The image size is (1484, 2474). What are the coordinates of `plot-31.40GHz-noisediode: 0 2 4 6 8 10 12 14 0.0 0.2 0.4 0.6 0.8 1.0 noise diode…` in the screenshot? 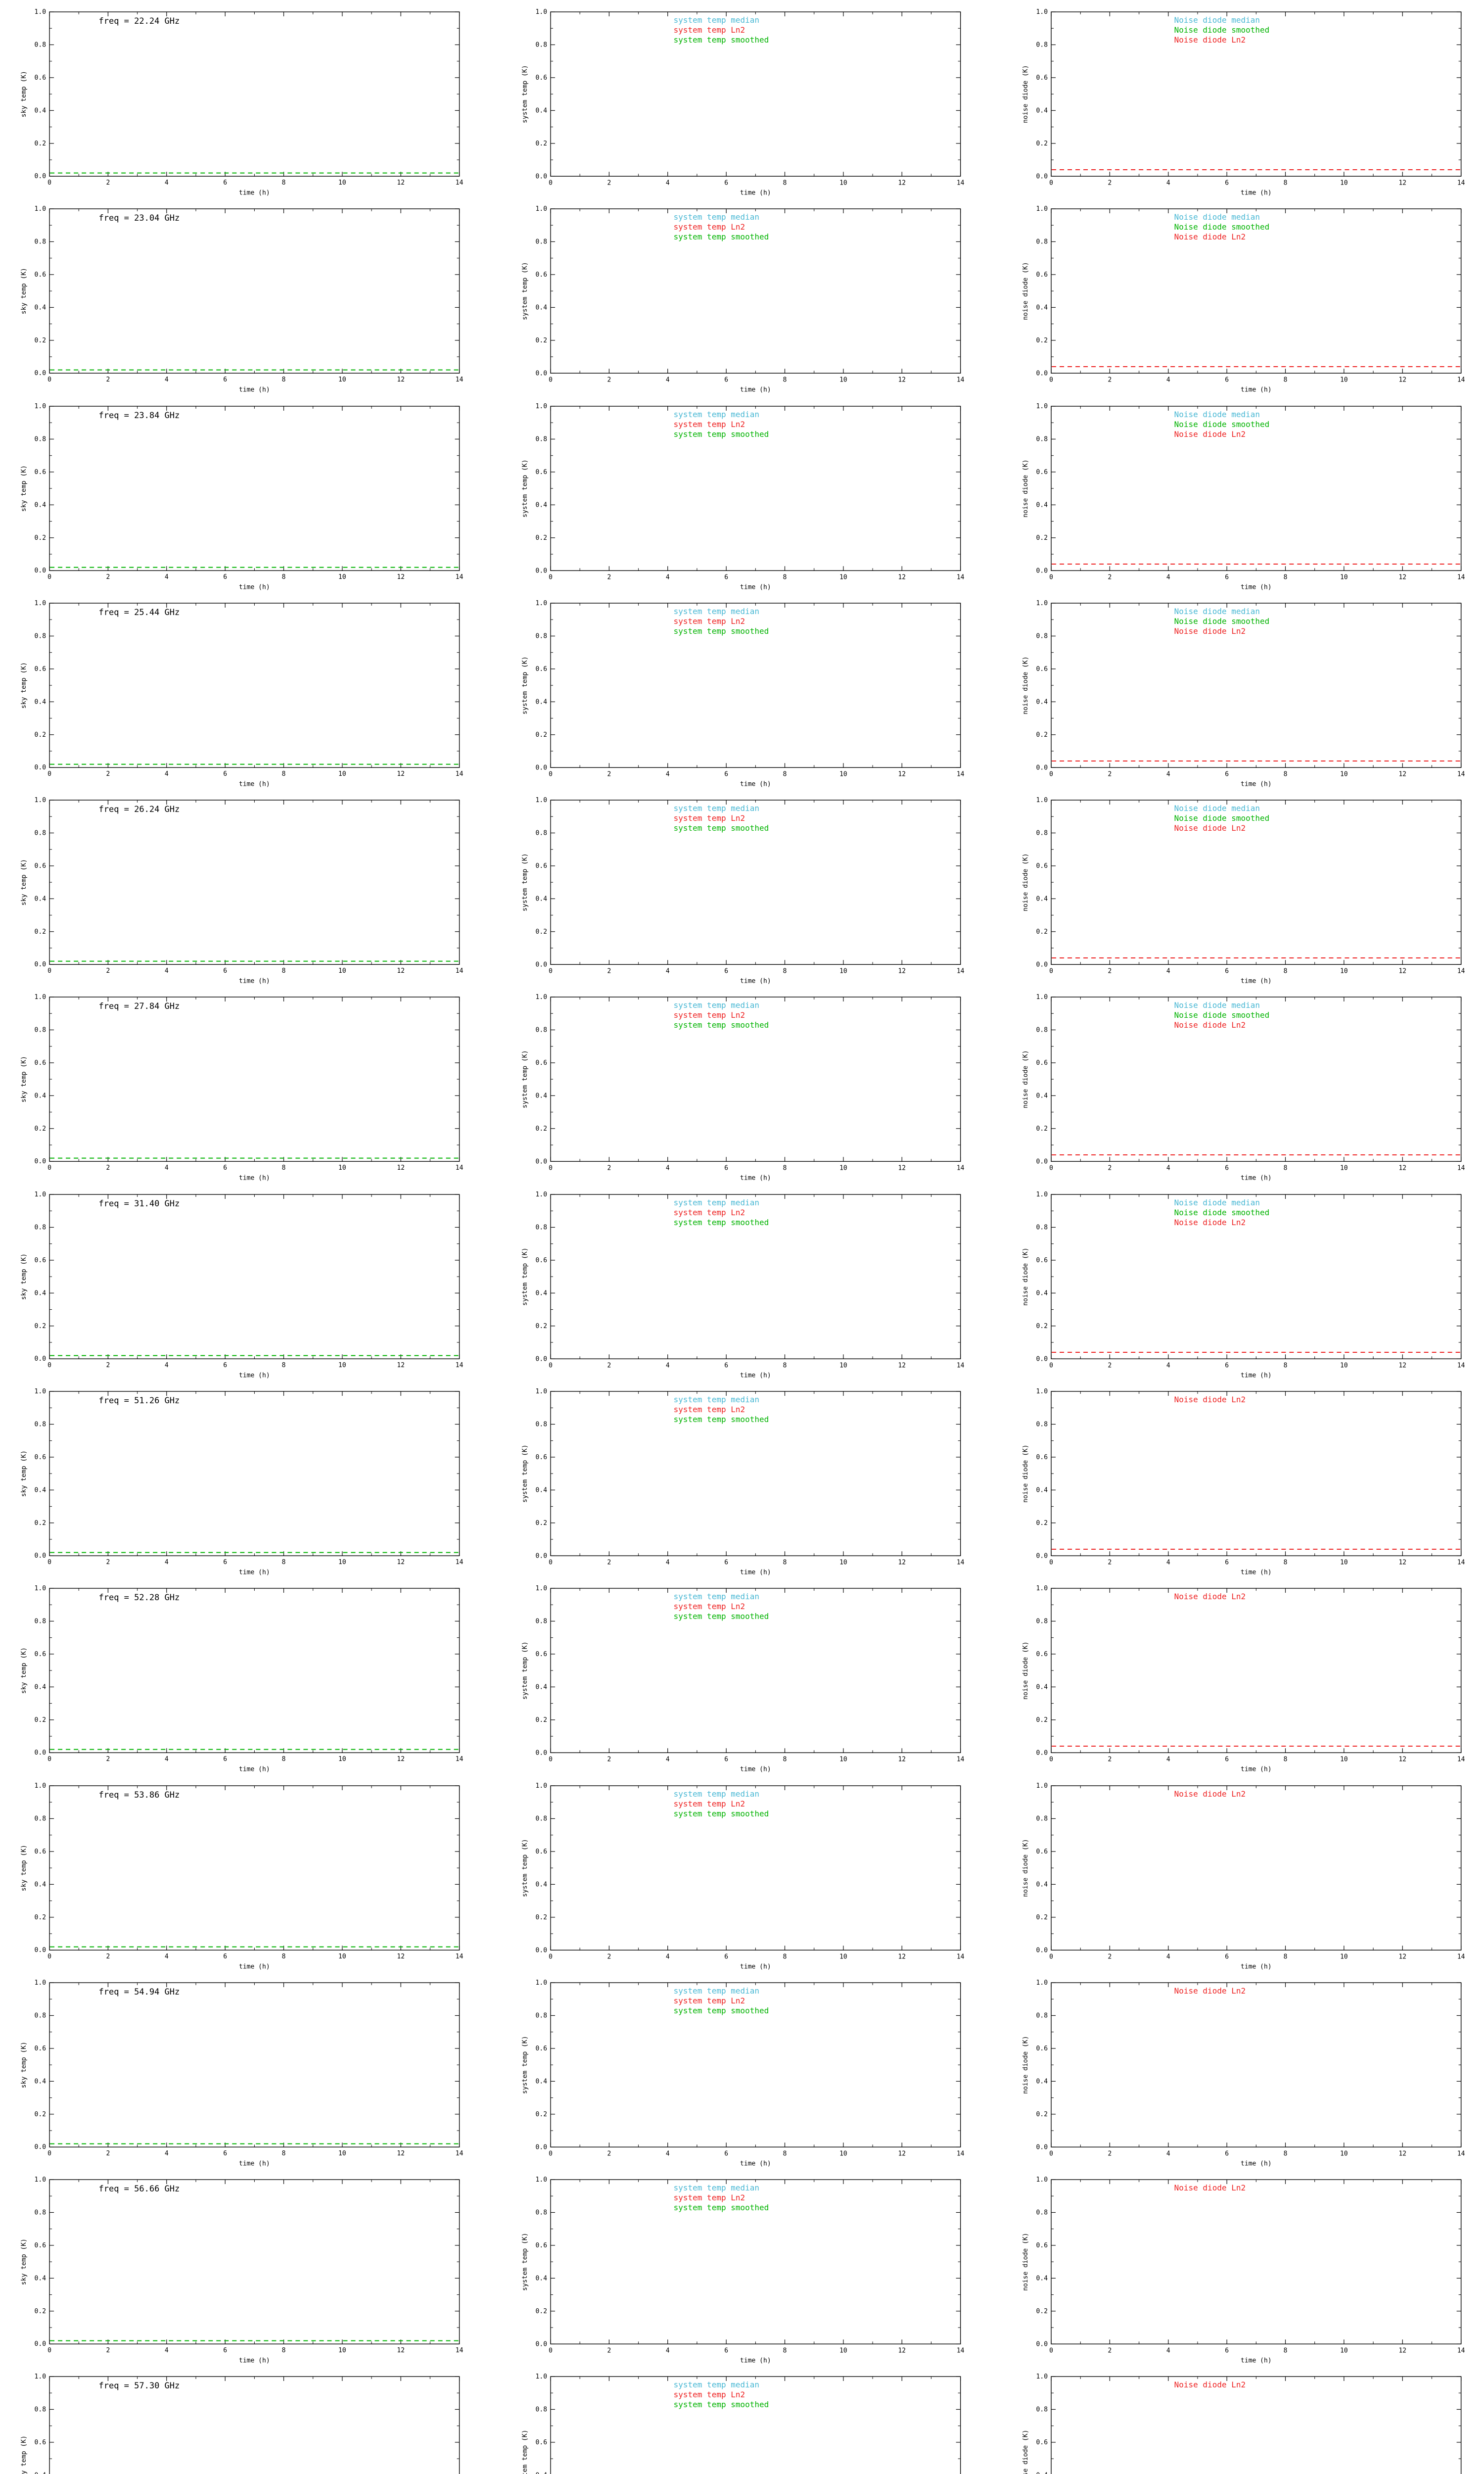 It's located at (1243, 1285).